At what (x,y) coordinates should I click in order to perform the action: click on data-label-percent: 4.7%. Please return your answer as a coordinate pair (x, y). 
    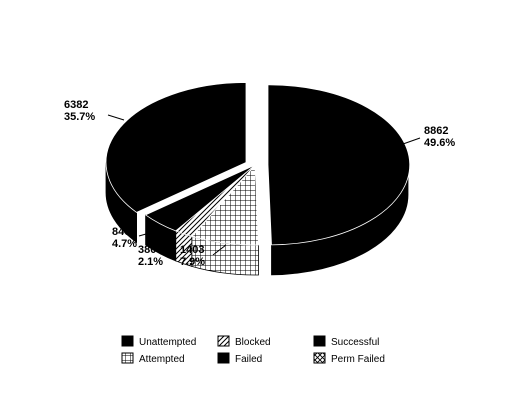
    Looking at the image, I should click on (124, 244).